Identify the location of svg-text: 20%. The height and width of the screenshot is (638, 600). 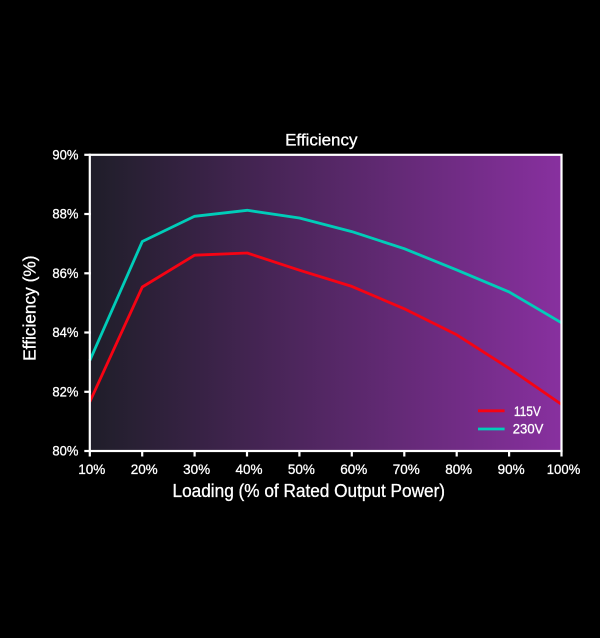
(144, 469).